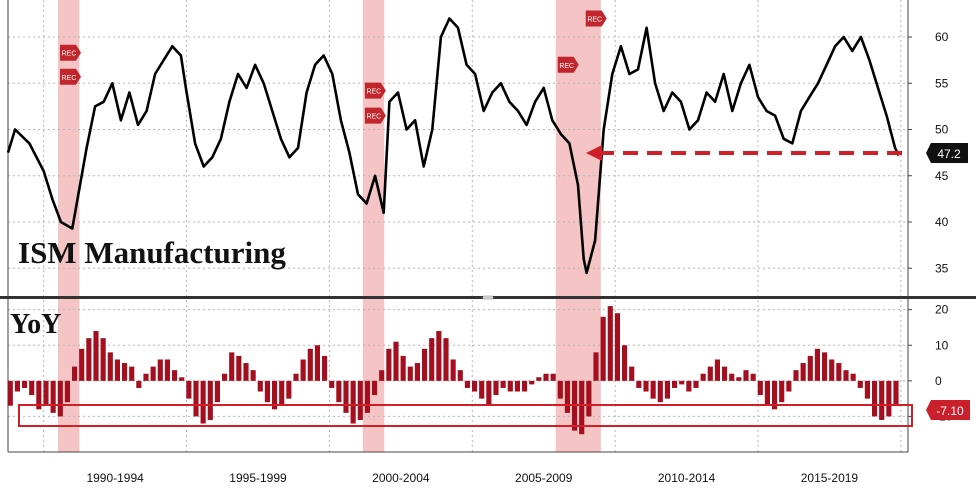 The height and width of the screenshot is (488, 976). I want to click on yoy-ytick-label-1: 10, so click(942, 345).